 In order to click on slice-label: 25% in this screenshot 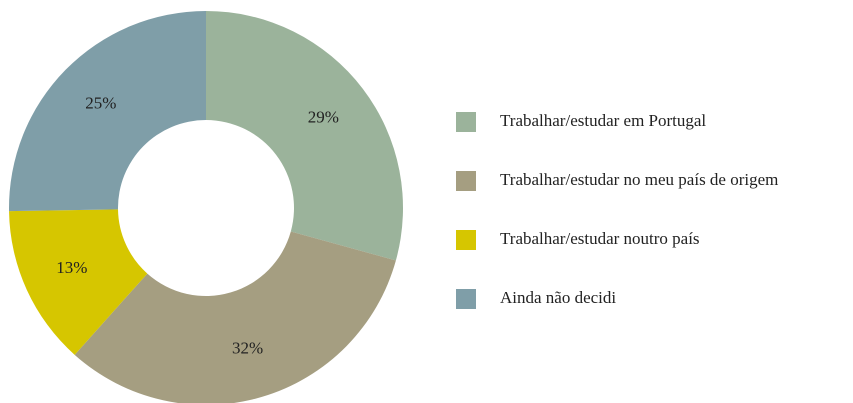, I will do `click(100, 102)`.